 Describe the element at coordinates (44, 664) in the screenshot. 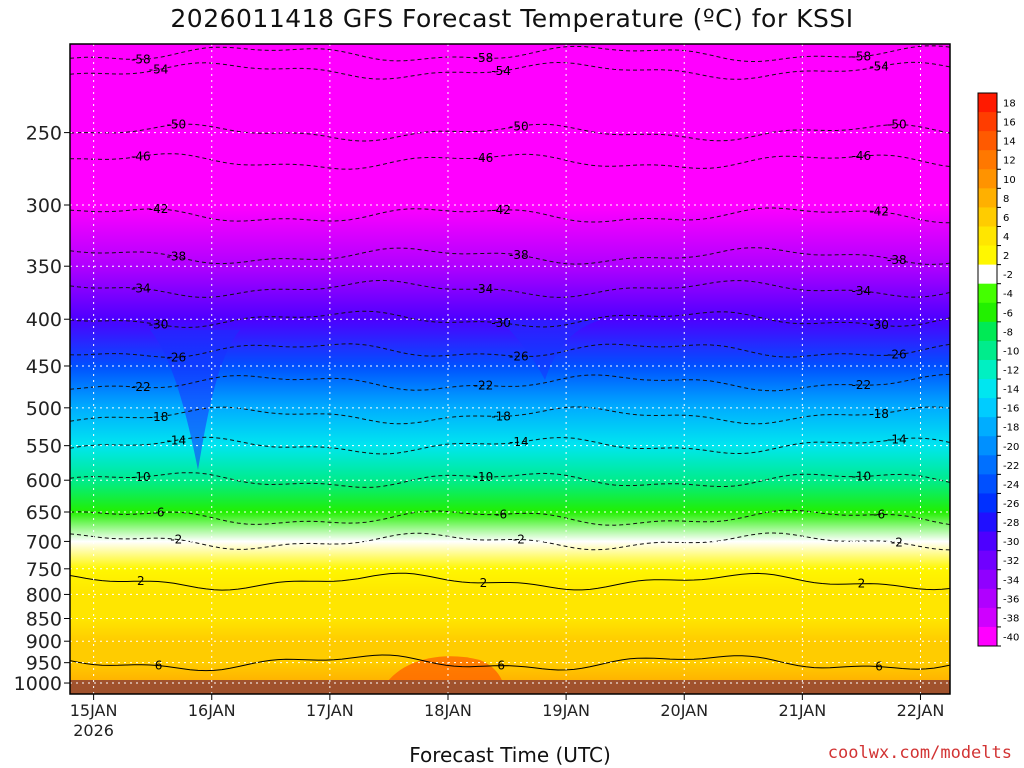

I see `y-tick-label: 950` at that location.